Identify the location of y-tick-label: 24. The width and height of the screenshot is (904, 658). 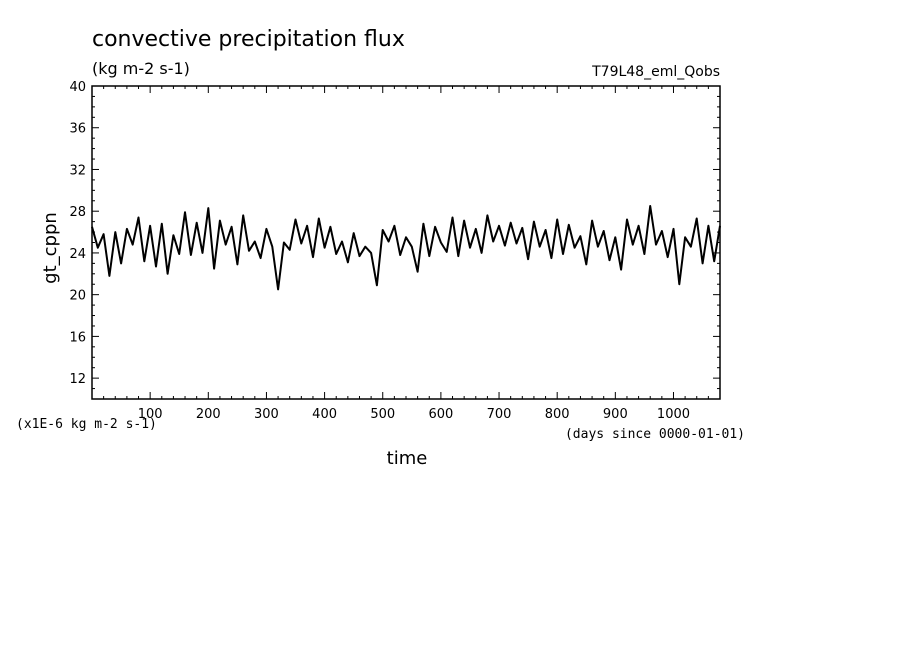
(77, 254).